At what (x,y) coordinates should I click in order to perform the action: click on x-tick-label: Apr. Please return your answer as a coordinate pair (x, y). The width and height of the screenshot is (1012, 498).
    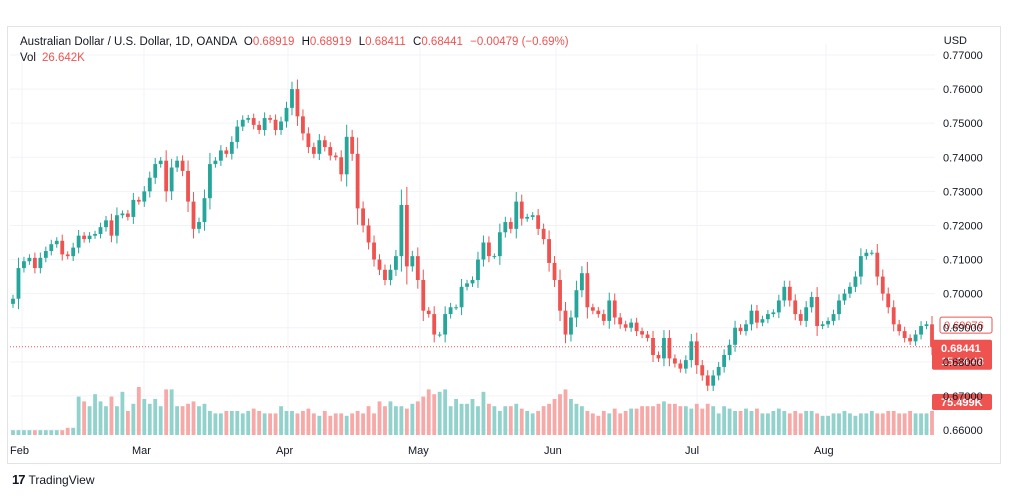
    Looking at the image, I should click on (284, 451).